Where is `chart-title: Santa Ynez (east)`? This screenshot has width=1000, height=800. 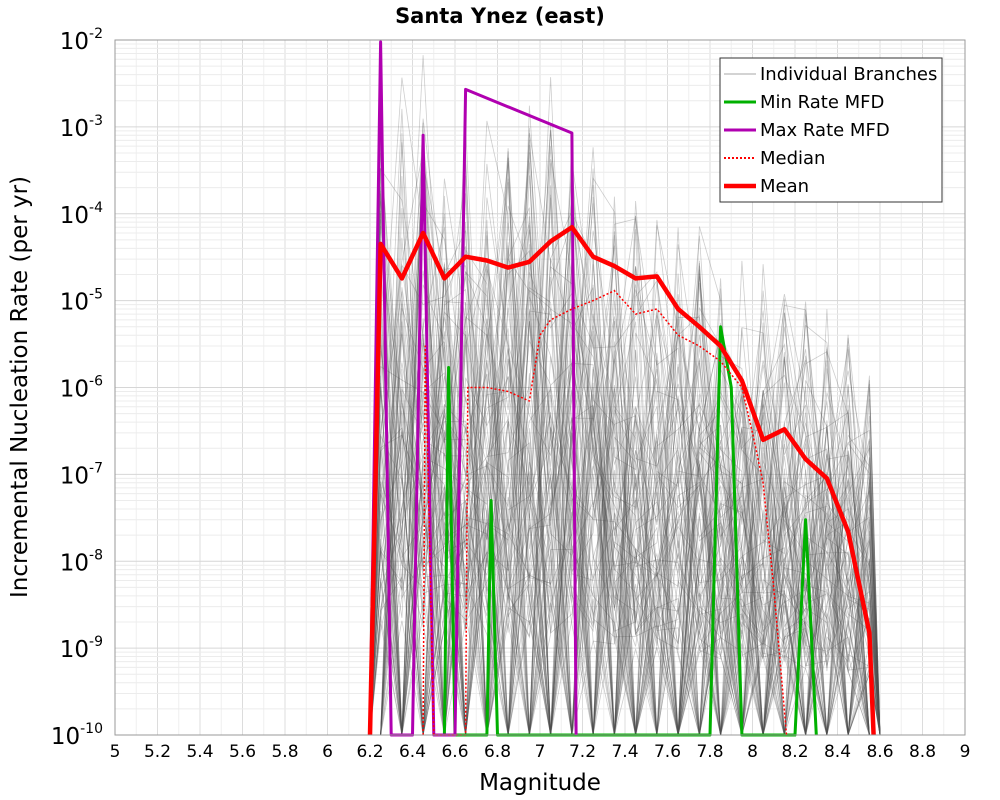
chart-title: Santa Ynez (east) is located at coordinates (500, 16).